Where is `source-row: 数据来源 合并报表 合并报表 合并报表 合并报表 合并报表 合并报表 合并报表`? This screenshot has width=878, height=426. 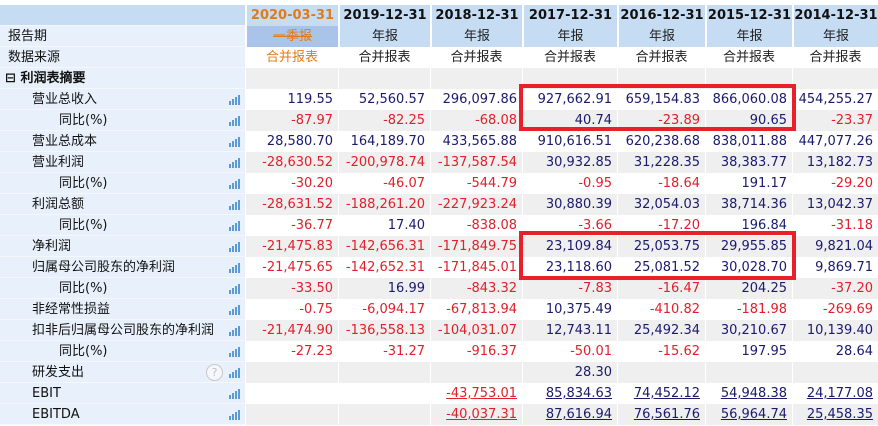 source-row: 数据来源 合并报表 合并报表 合并报表 合并报表 合并报表 合并报表 合并报表 is located at coordinates (439, 57).